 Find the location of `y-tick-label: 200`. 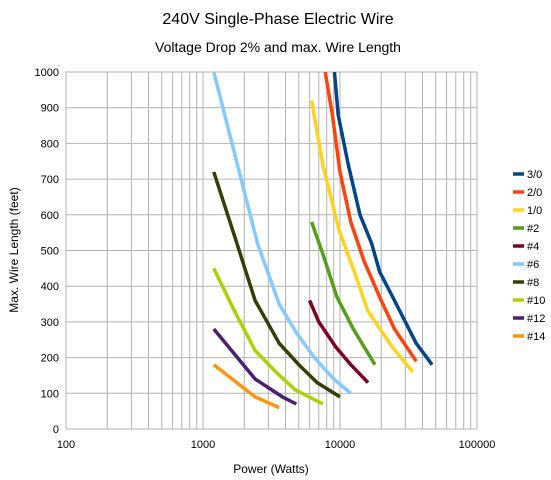

y-tick-label: 200 is located at coordinates (50, 359).